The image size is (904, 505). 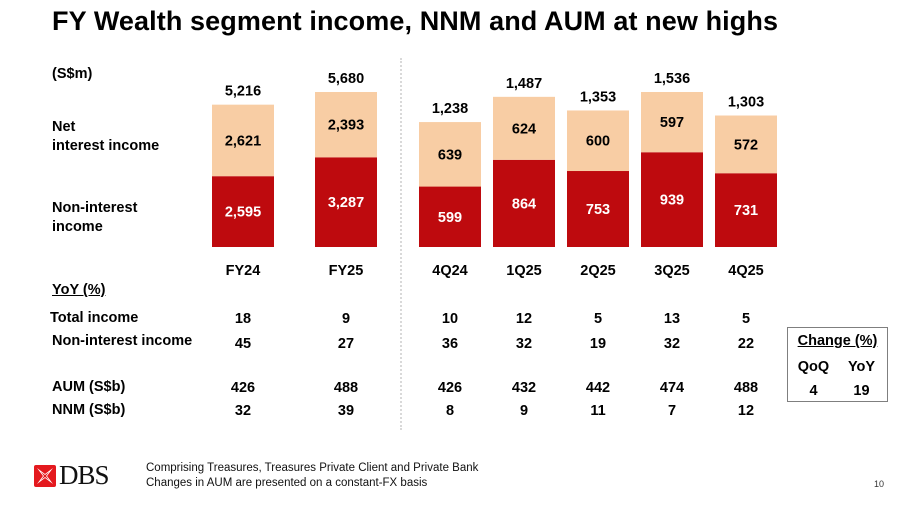 I want to click on period-divider, so click(x=401, y=244).